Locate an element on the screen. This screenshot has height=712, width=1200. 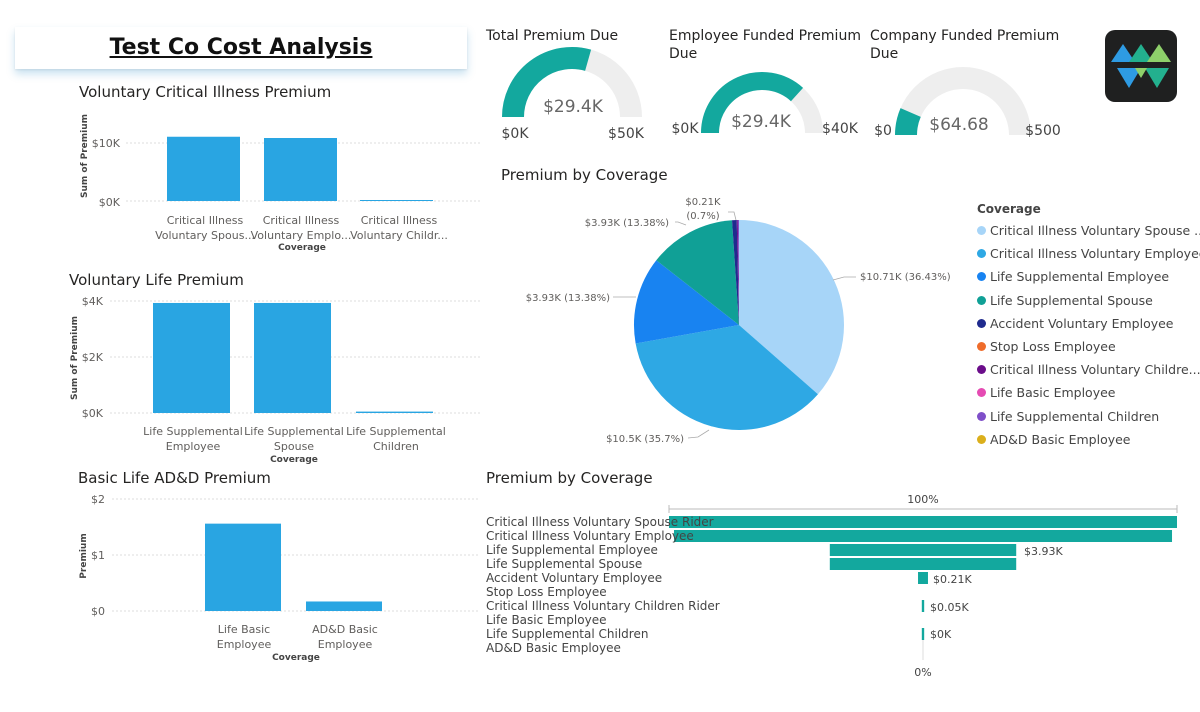
gauge-track is located at coordinates (963, 101).